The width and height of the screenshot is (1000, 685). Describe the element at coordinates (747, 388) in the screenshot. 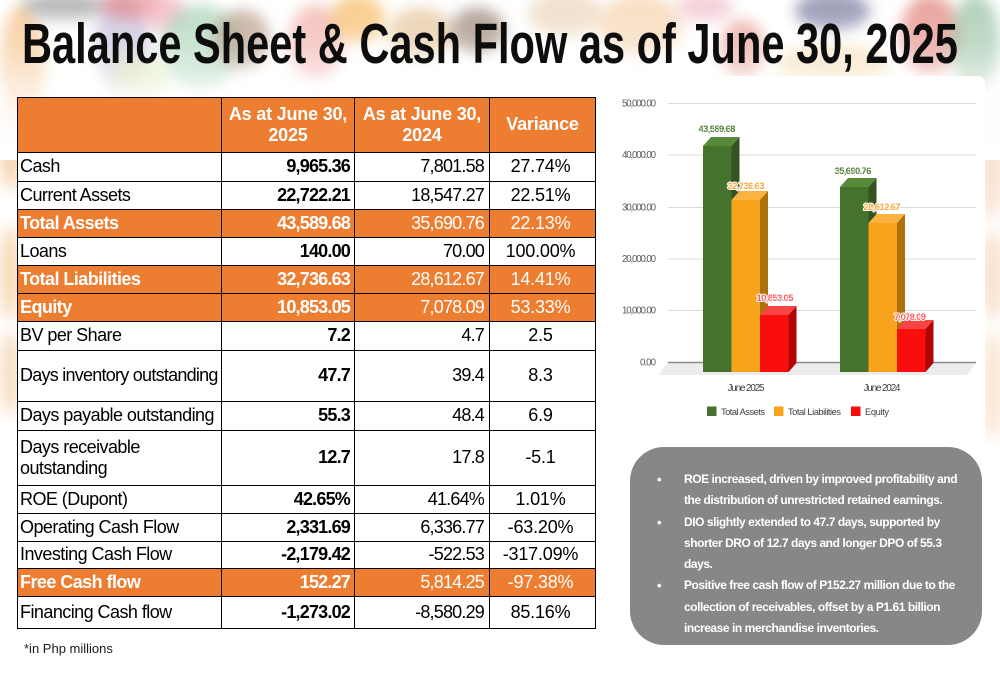

I see `svg-text: June 2025` at that location.